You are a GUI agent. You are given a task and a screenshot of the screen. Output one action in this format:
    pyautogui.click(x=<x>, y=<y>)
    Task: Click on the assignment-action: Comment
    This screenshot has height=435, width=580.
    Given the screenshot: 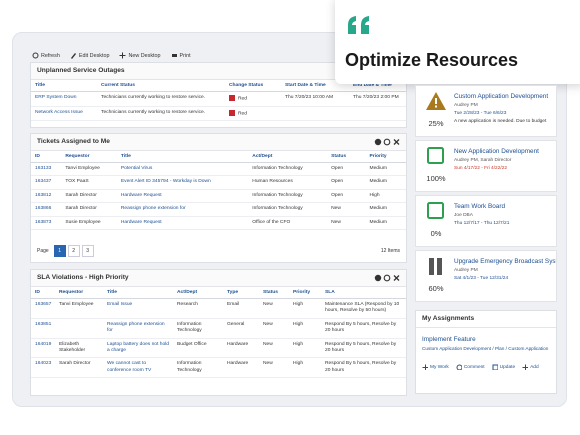 What is the action you would take?
    pyautogui.click(x=470, y=367)
    